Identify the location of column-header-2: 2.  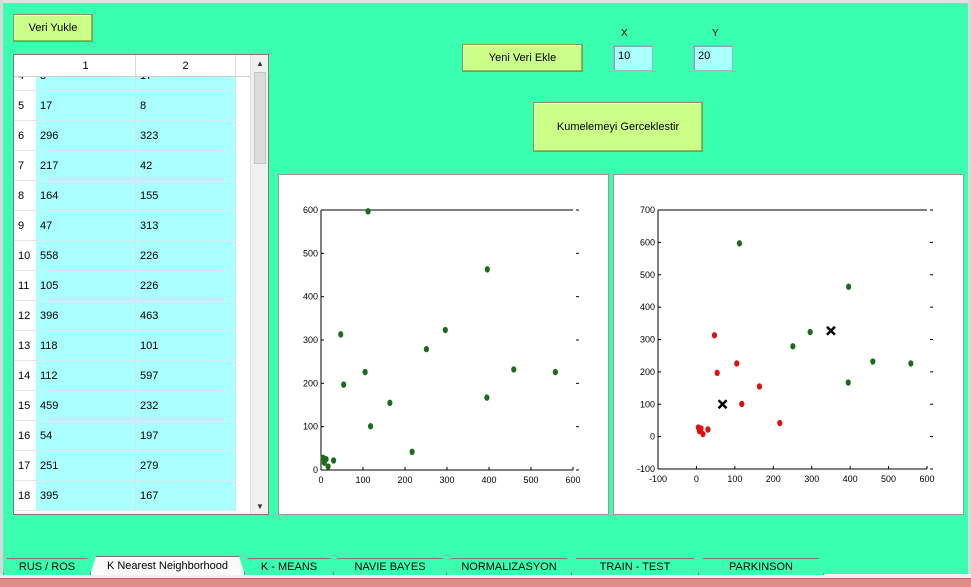
(186, 65).